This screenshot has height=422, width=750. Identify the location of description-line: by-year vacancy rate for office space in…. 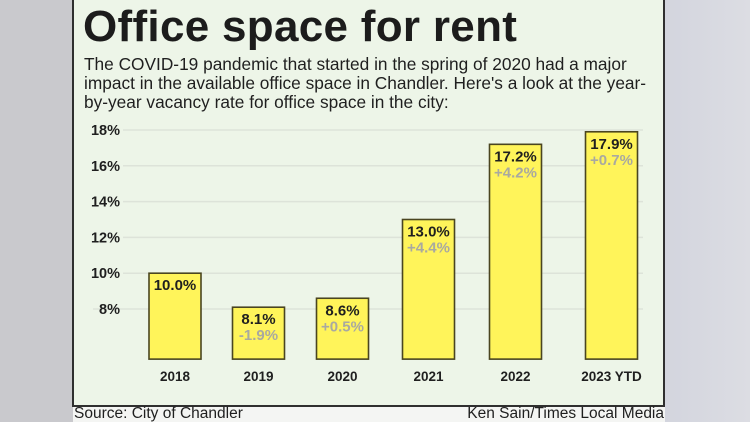
(266, 102).